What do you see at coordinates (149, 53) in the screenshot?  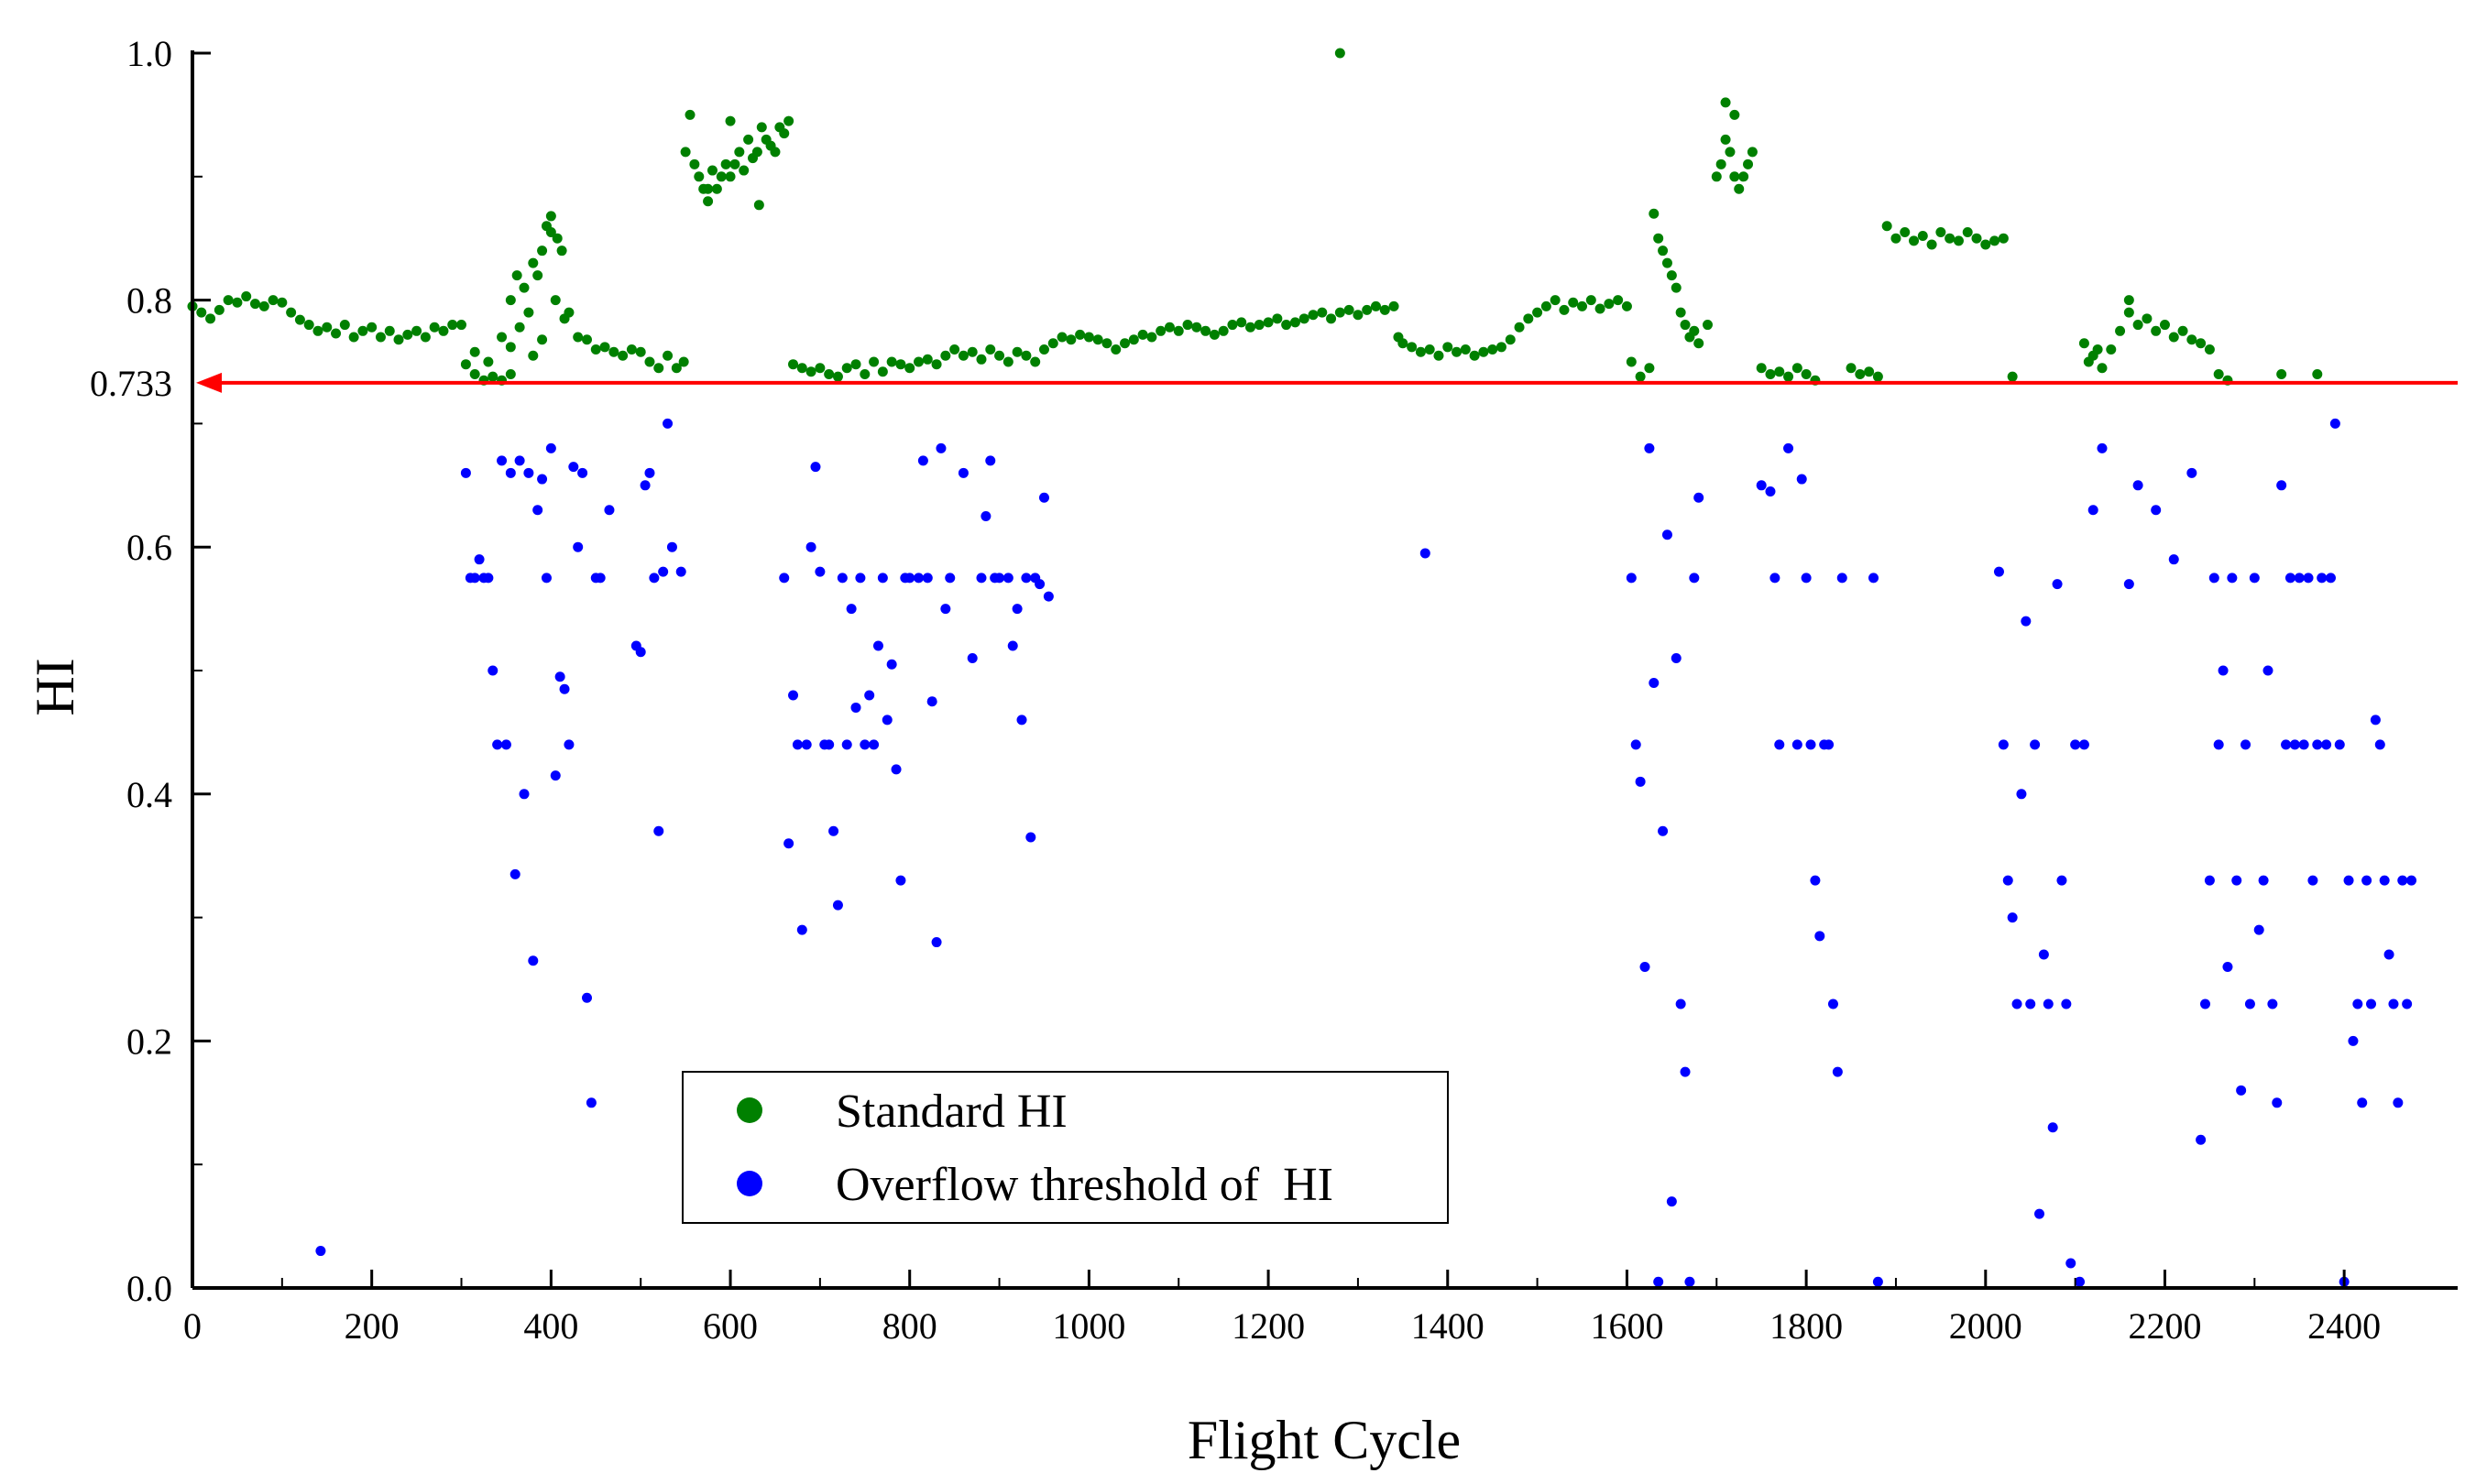 I see `y-tick-label-1: 1.0` at bounding box center [149, 53].